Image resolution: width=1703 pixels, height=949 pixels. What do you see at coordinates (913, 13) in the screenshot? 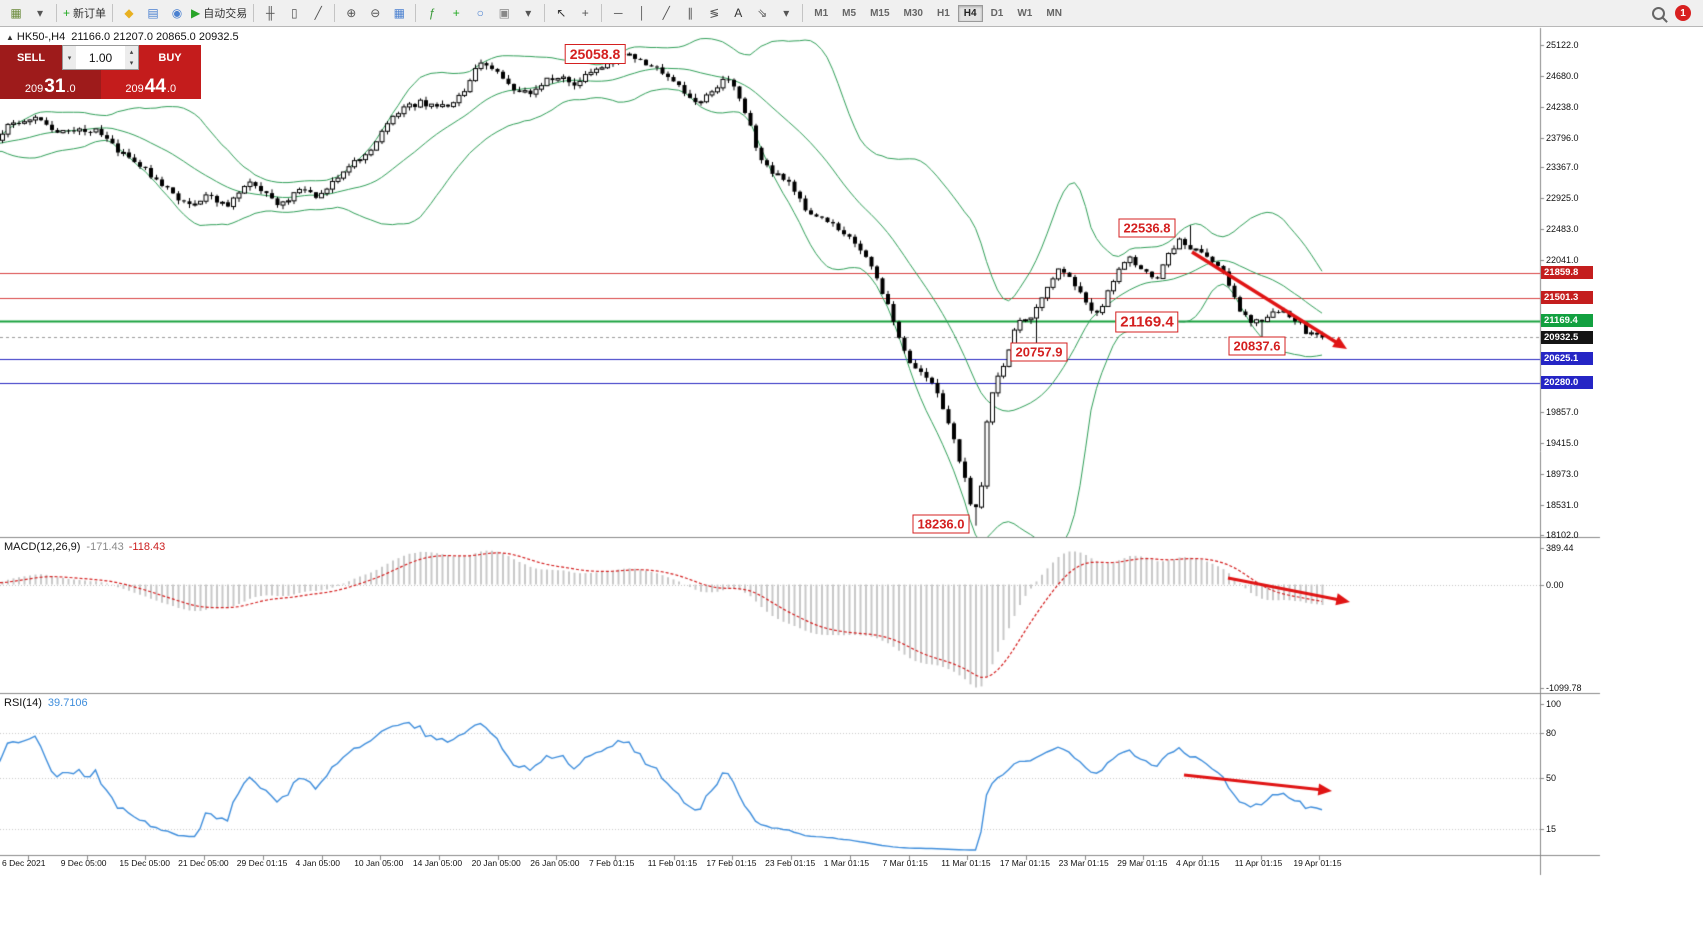
I see `timeframe-m30-button: M30` at bounding box center [913, 13].